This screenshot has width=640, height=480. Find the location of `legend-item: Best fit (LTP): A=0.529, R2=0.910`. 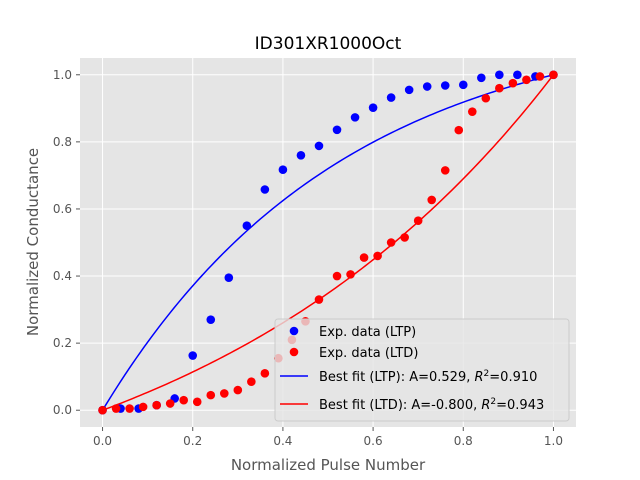

legend-item: Best fit (LTP): A=0.529, R2=0.910 is located at coordinates (408, 377).